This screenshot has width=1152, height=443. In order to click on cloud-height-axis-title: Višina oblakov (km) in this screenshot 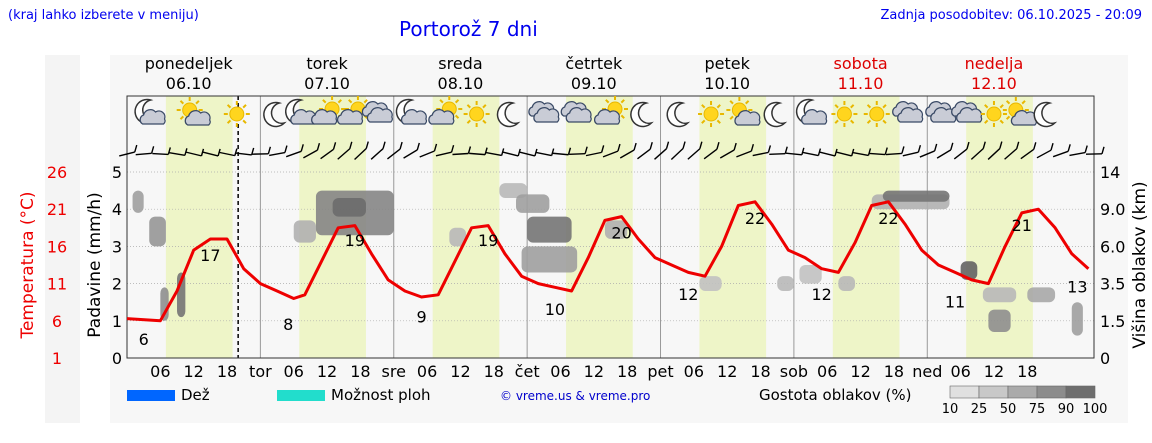, I will do `click(1140, 264)`.